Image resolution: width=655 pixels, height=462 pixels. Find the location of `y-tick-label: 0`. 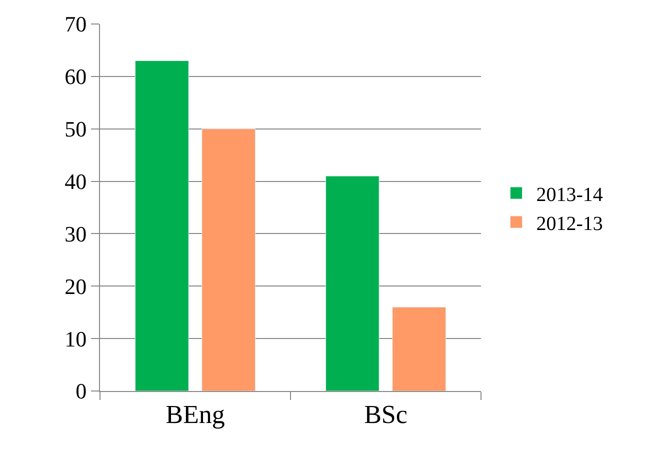

y-tick-label: 0 is located at coordinates (81, 391).